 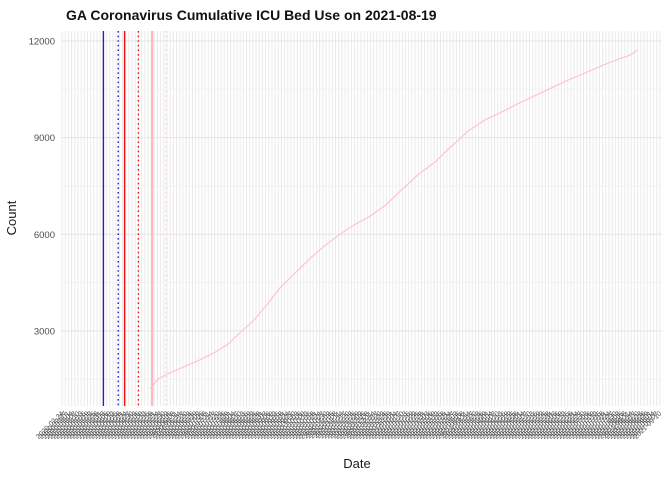 I want to click on x-axis-title: Date, so click(x=356, y=463).